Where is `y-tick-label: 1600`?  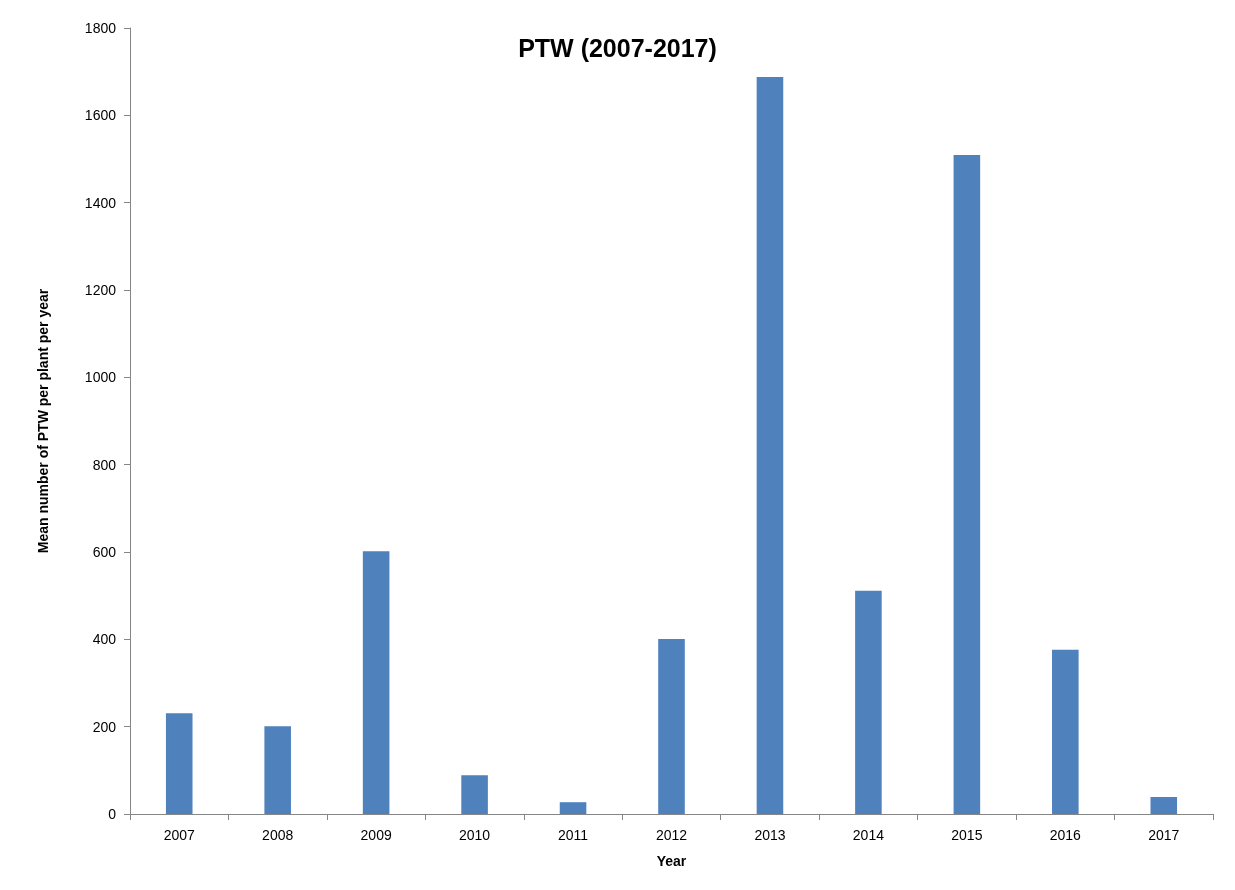
y-tick-label: 1600 is located at coordinates (100, 115).